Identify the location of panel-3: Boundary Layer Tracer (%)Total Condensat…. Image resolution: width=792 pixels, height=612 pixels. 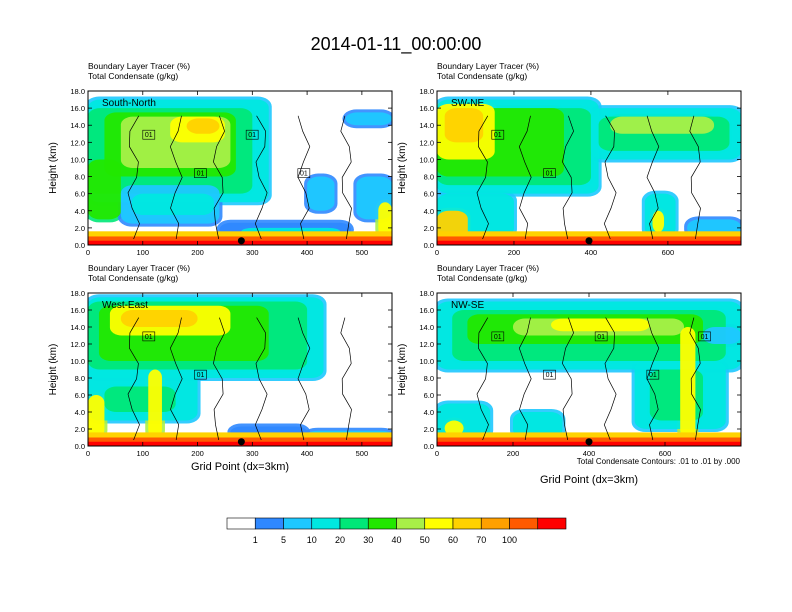
(220, 360).